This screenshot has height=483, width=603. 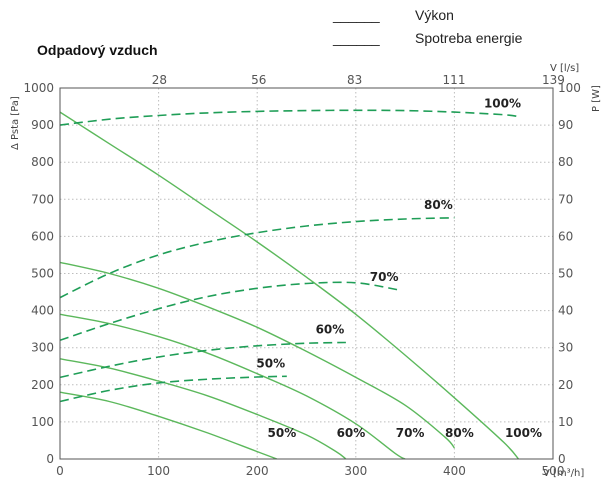 What do you see at coordinates (42, 125) in the screenshot?
I see `y-tick-left: 900` at bounding box center [42, 125].